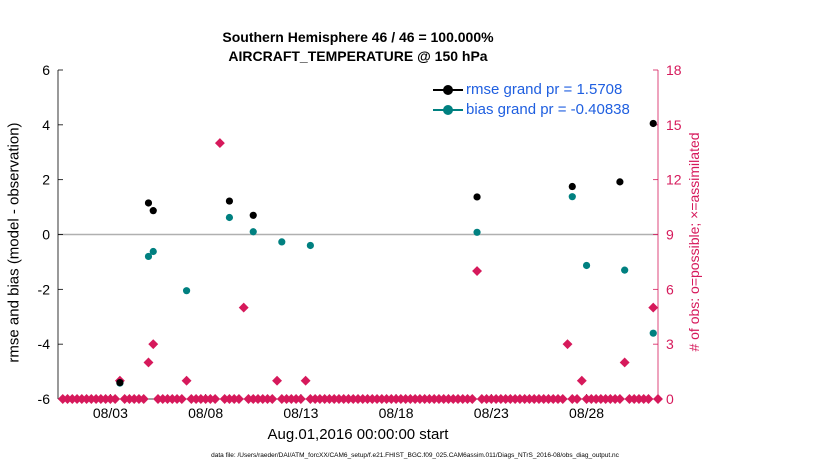 This screenshot has width=830, height=470. What do you see at coordinates (46, 70) in the screenshot?
I see `y-tick-label-left: 6` at bounding box center [46, 70].